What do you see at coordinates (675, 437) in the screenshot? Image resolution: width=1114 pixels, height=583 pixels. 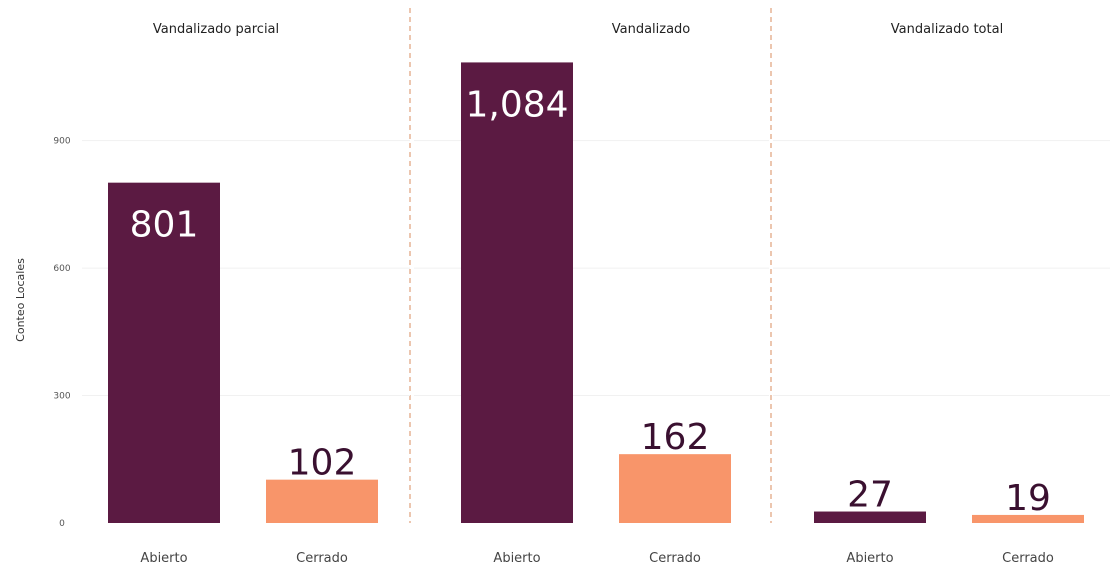 I see `bar-value-label: 162` at bounding box center [675, 437].